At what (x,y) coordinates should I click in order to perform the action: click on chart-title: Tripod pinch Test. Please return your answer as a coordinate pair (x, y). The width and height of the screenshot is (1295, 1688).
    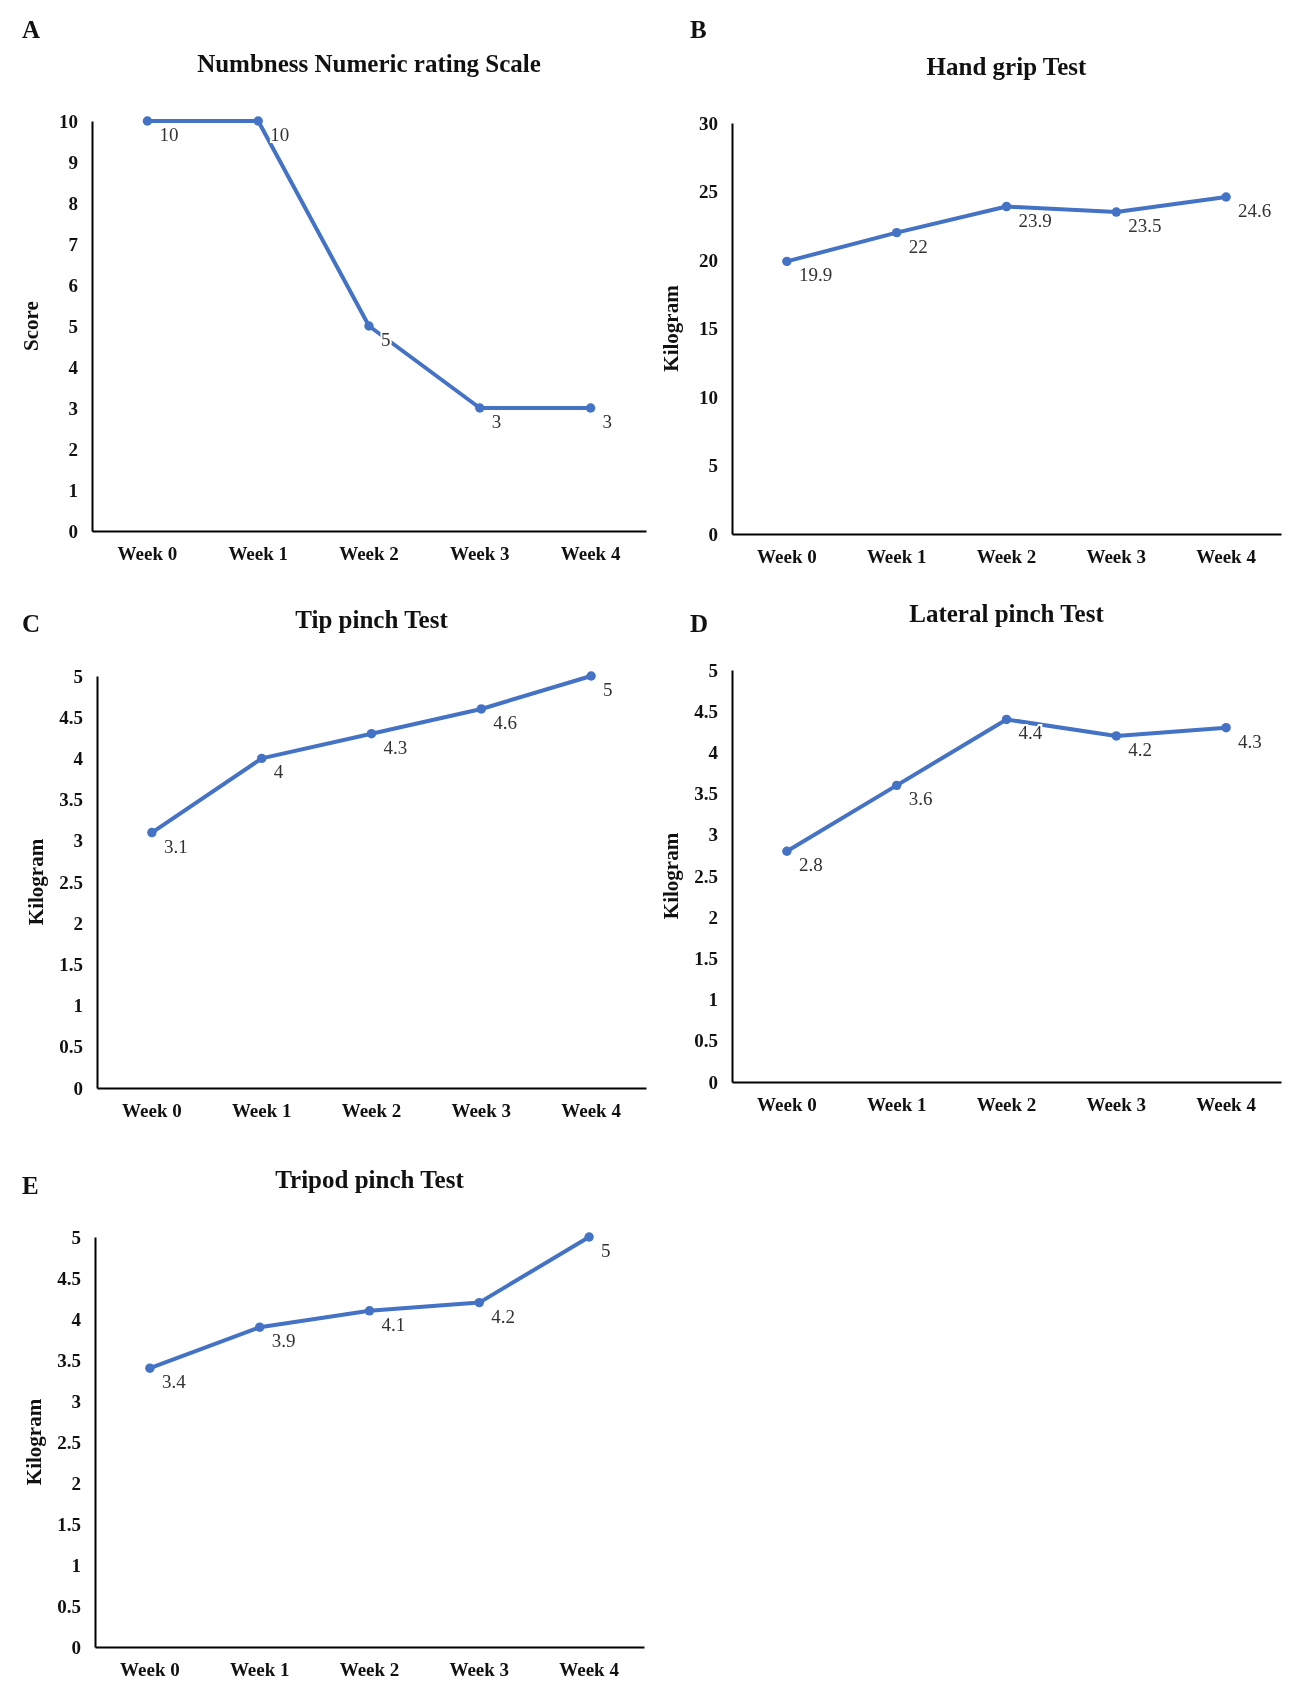
    Looking at the image, I should click on (370, 1179).